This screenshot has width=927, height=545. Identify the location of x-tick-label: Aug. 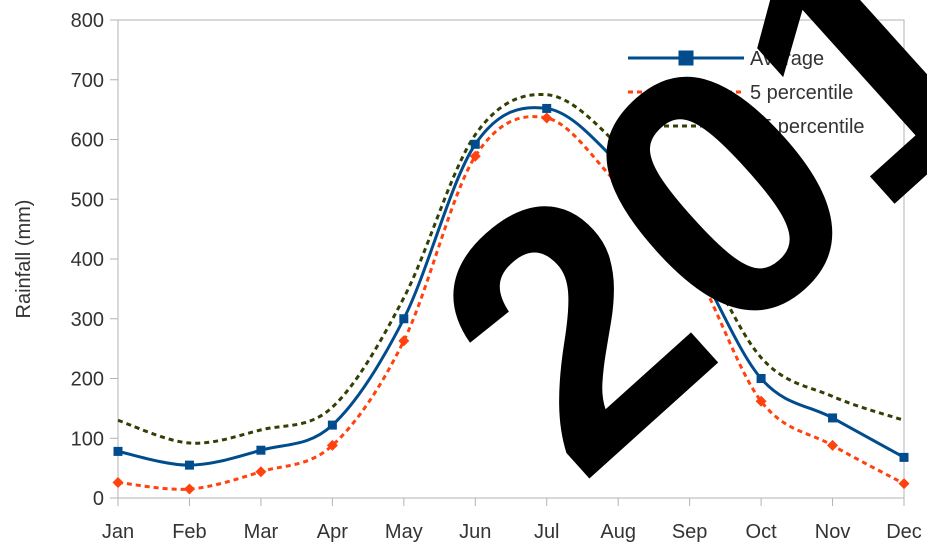
(618, 532).